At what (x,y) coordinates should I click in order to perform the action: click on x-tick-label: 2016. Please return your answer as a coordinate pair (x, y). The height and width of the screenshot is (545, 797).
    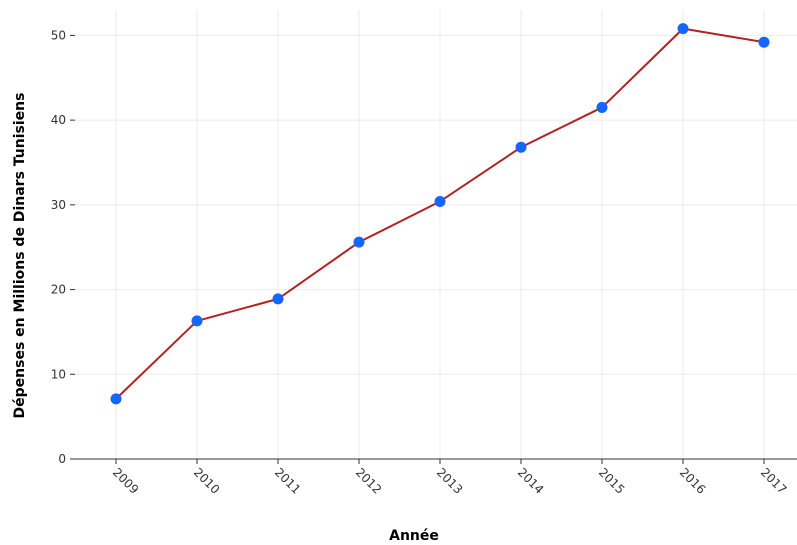
    Looking at the image, I should click on (692, 480).